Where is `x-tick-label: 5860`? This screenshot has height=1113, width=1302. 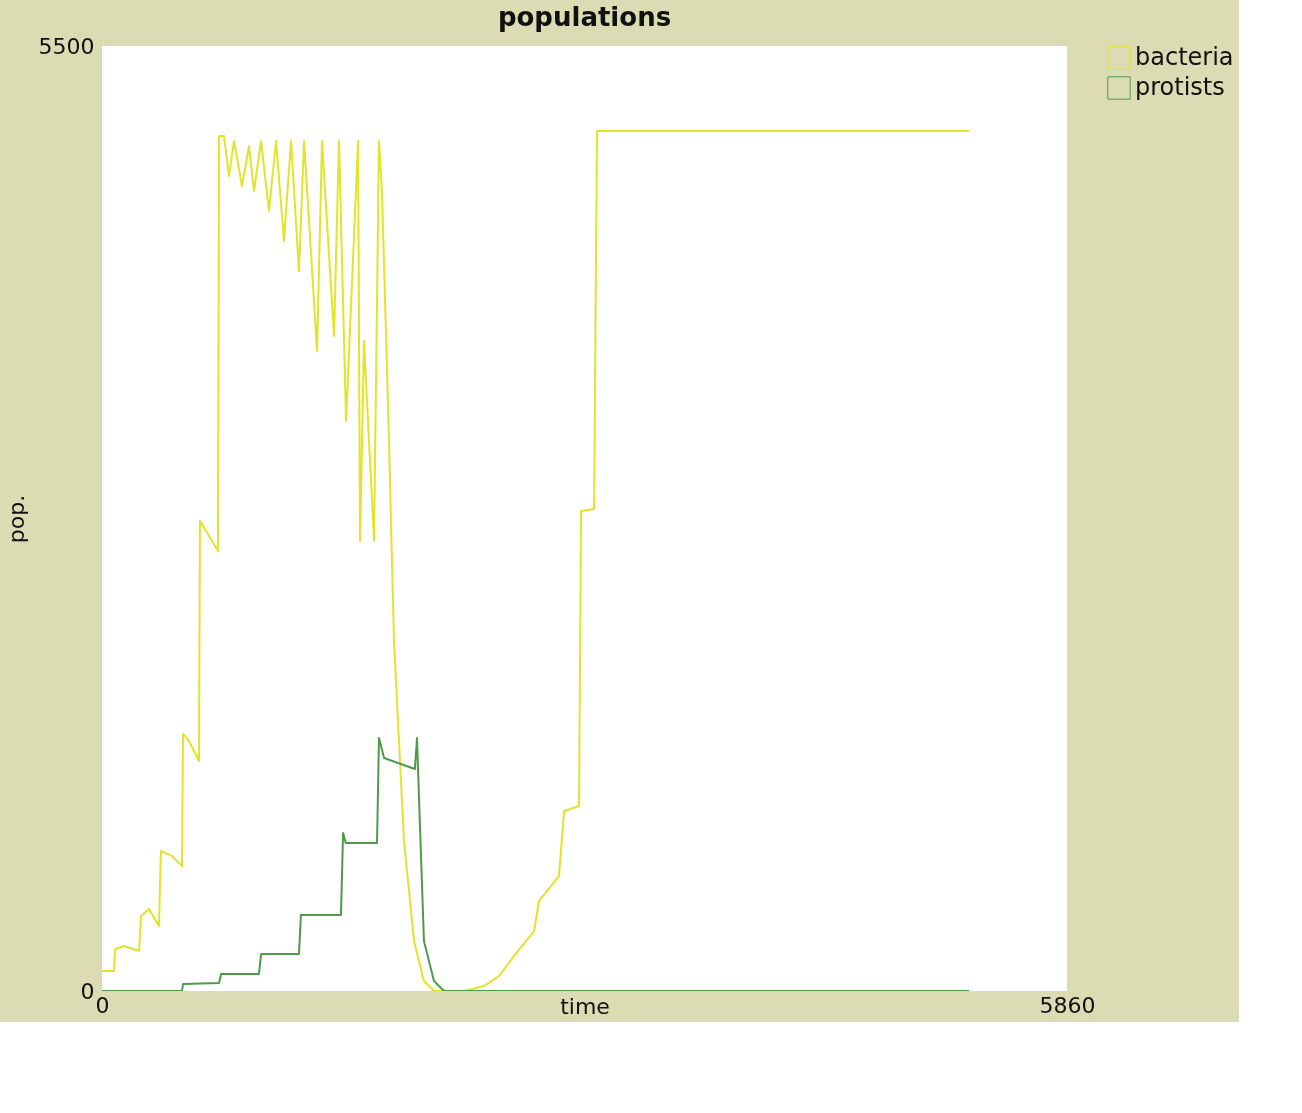
x-tick-label: 5860 is located at coordinates (1067, 1005).